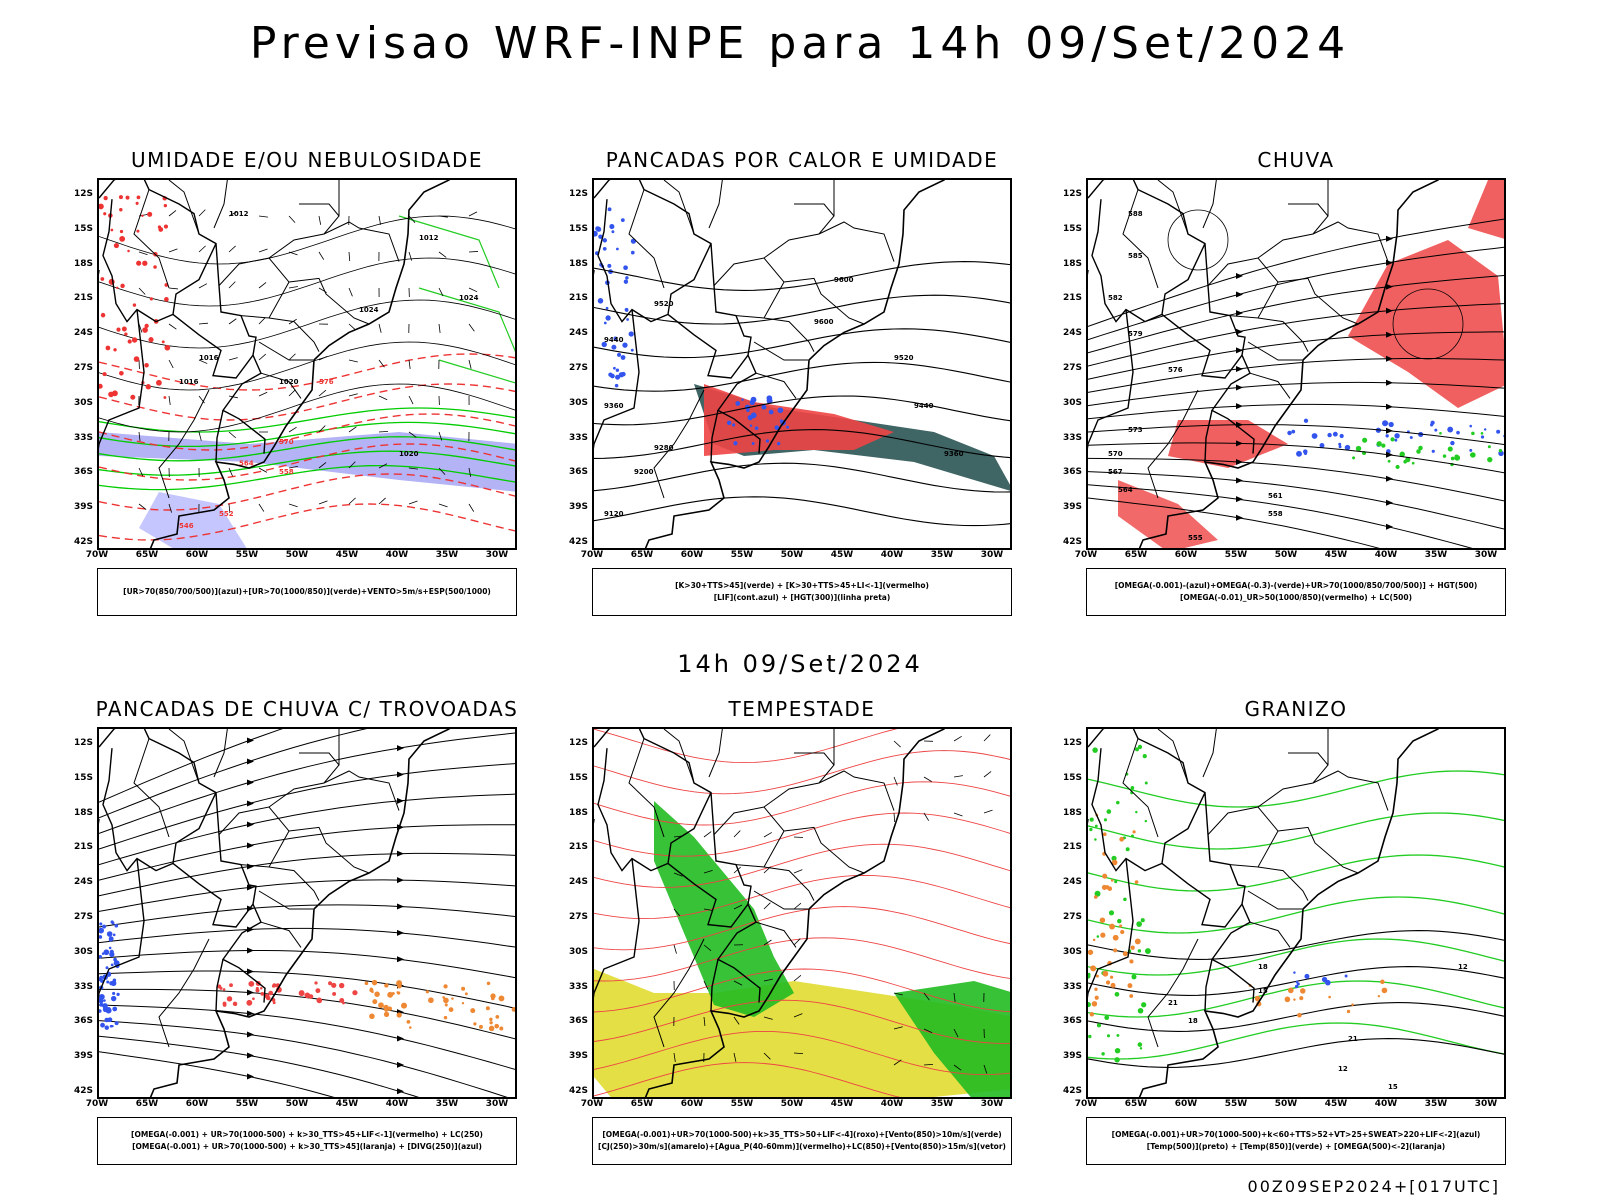 The image size is (1600, 1200). Describe the element at coordinates (792, 1104) in the screenshot. I see `lon-label: 50W` at that location.